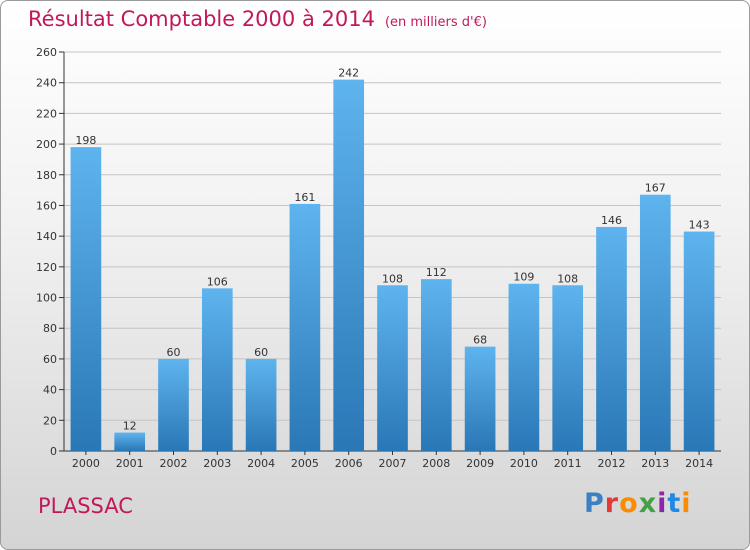 The image size is (750, 550). Describe the element at coordinates (46, 83) in the screenshot. I see `y-tick-label: 240` at that location.